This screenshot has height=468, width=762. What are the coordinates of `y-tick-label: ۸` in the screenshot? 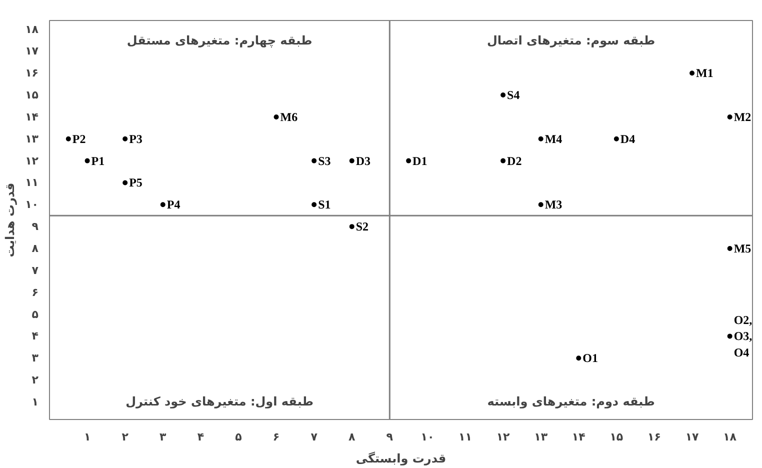 It's located at (35, 248).